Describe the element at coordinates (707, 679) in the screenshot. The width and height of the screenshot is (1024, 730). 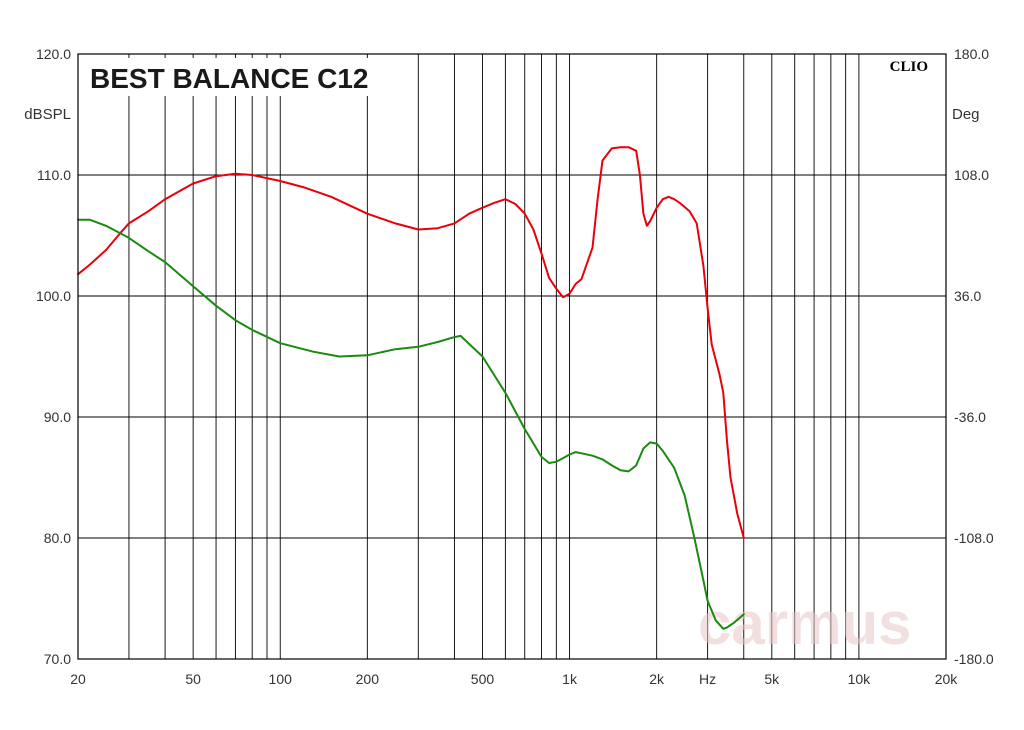
I see `x-tick-label: Hz` at that location.